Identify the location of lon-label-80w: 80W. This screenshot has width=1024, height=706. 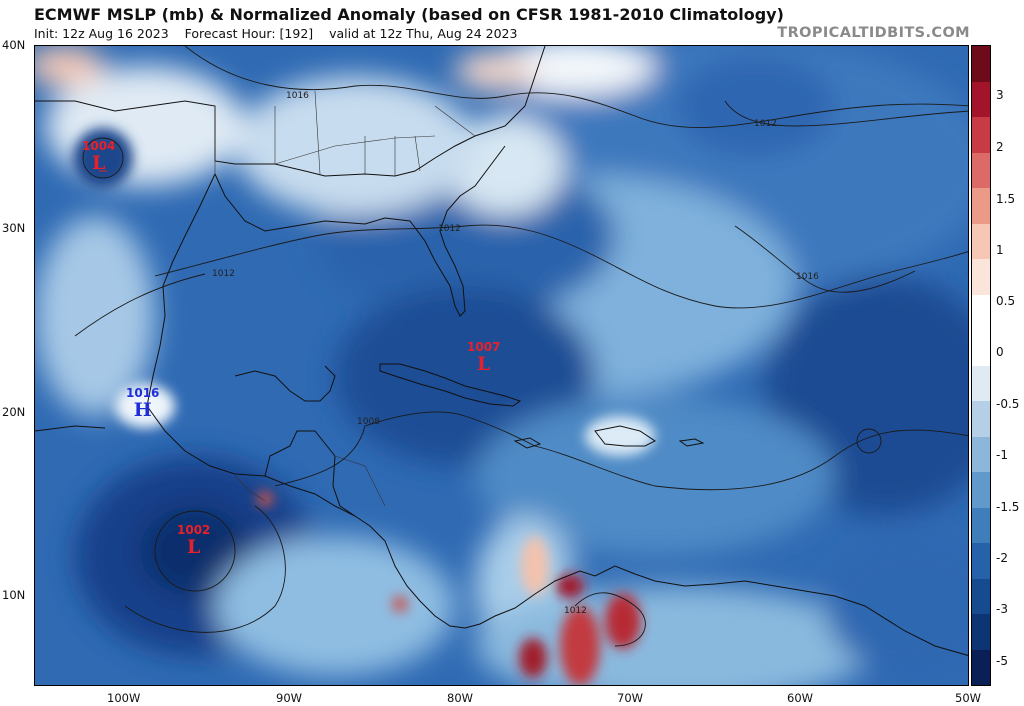
(460, 698).